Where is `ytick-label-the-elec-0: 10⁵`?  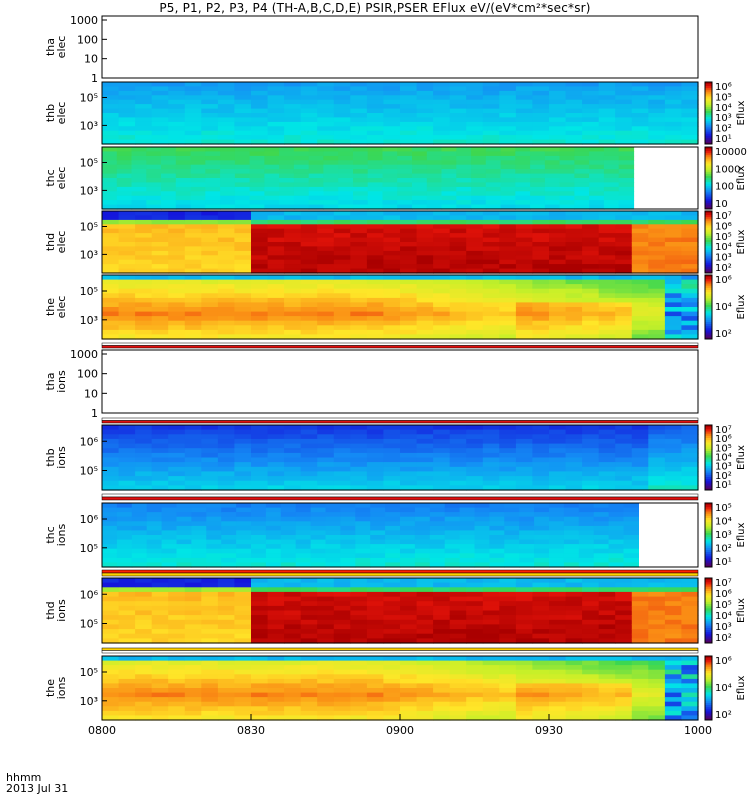
ytick-label-the-elec-0: 10⁵ is located at coordinates (89, 291).